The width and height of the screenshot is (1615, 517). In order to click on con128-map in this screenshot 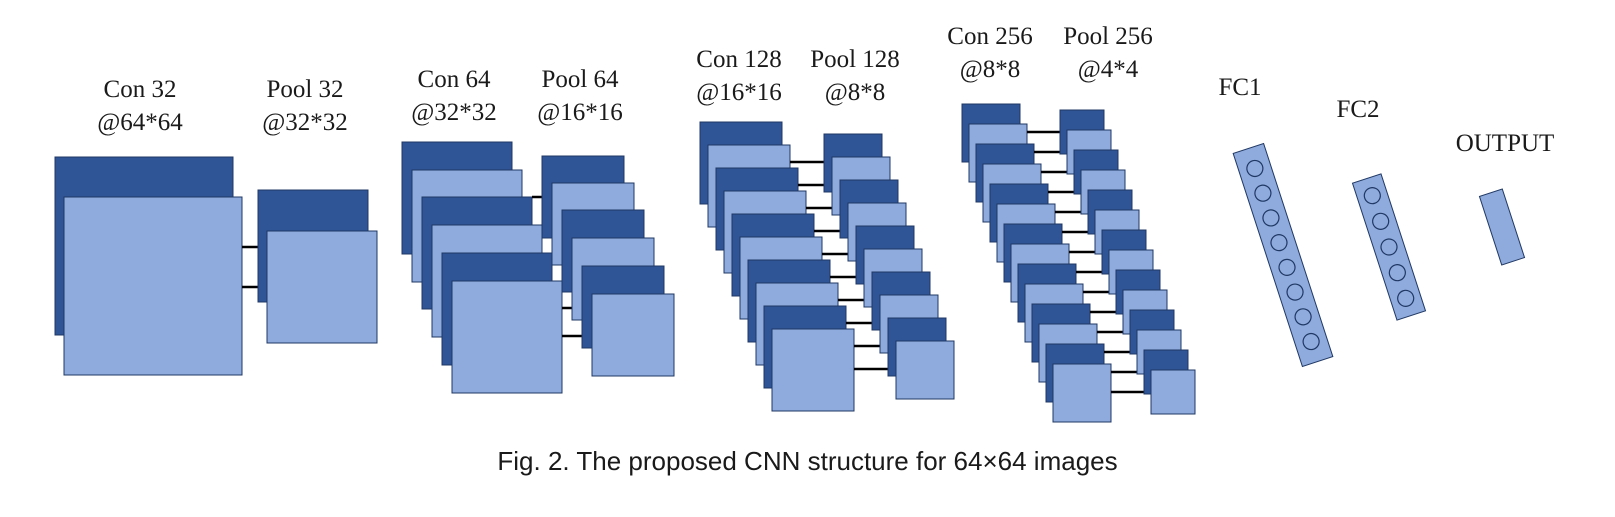, I will do `click(813, 370)`.